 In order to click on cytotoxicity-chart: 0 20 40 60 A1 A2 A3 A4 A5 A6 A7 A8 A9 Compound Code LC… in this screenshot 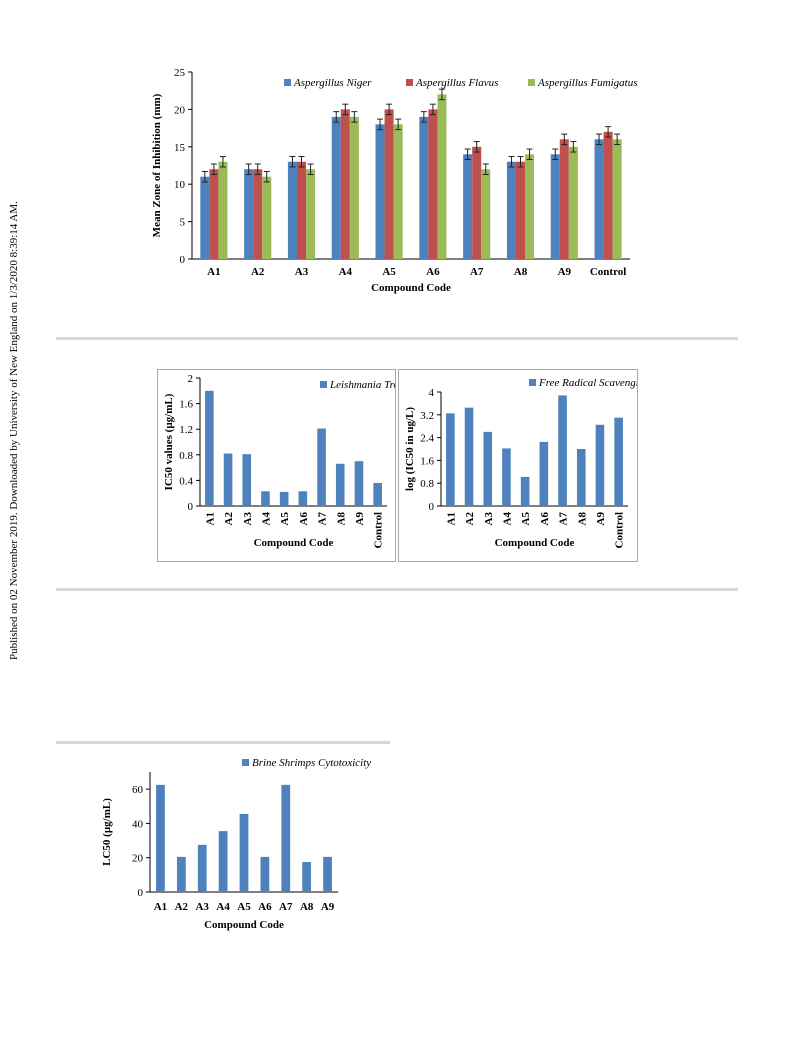, I will do `click(233, 847)`.